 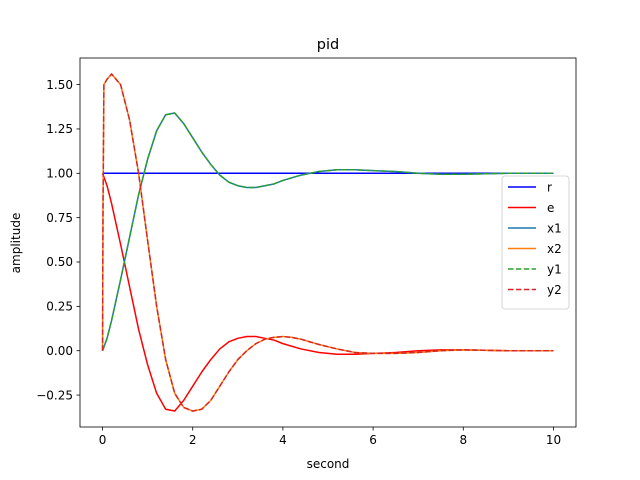 I want to click on y-axis-label: amplitude, so click(x=16, y=243).